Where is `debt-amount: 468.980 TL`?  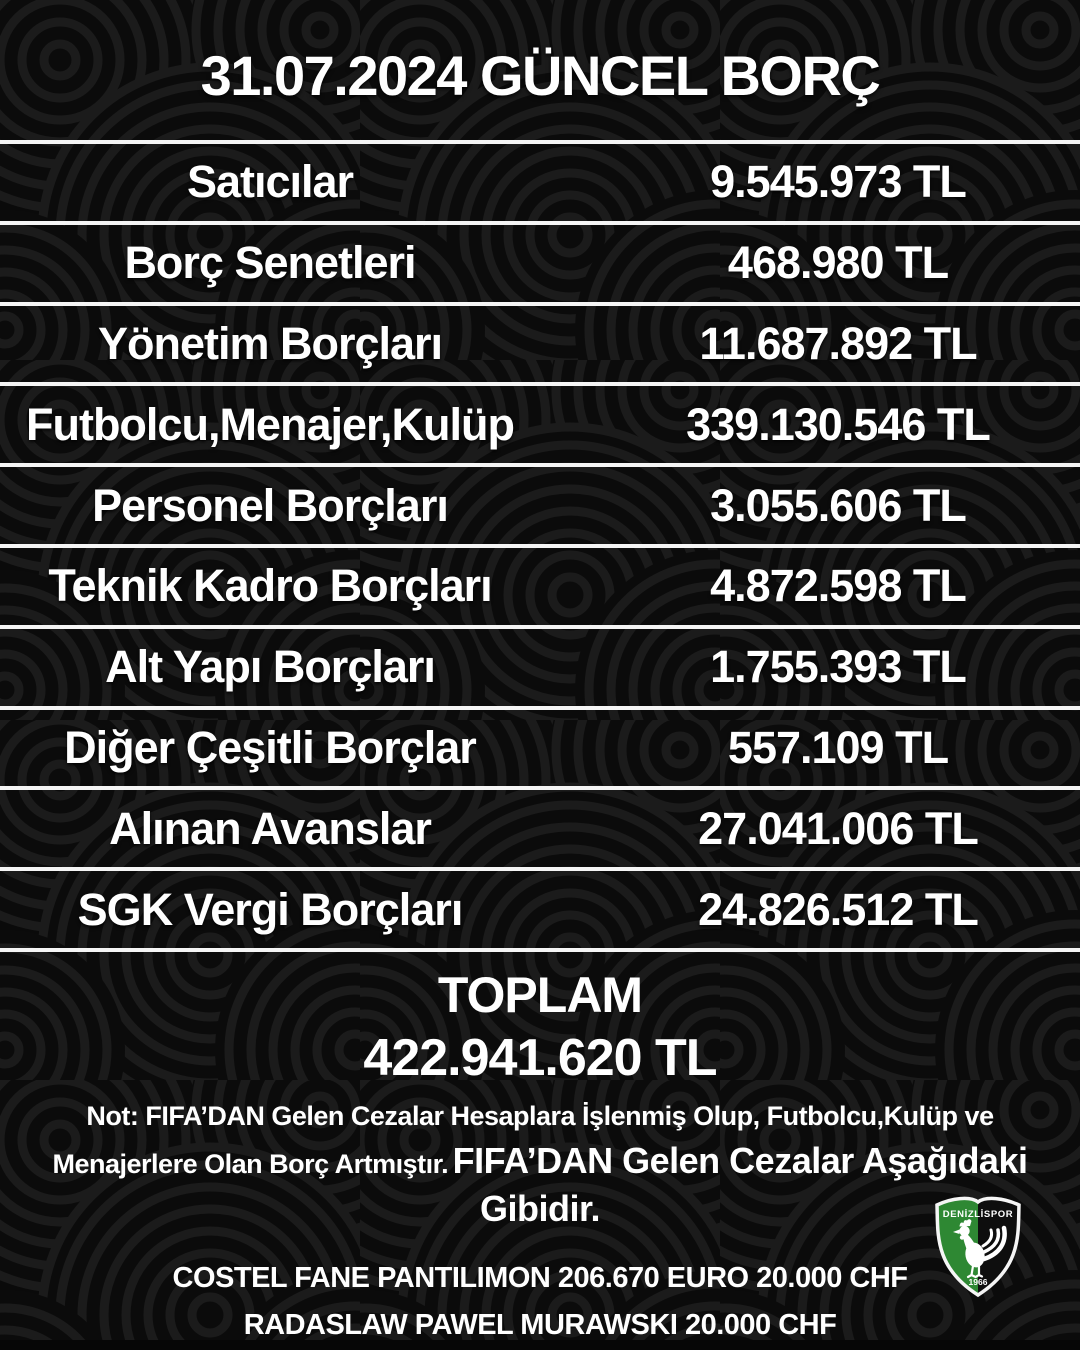 debt-amount: 468.980 TL is located at coordinates (838, 263).